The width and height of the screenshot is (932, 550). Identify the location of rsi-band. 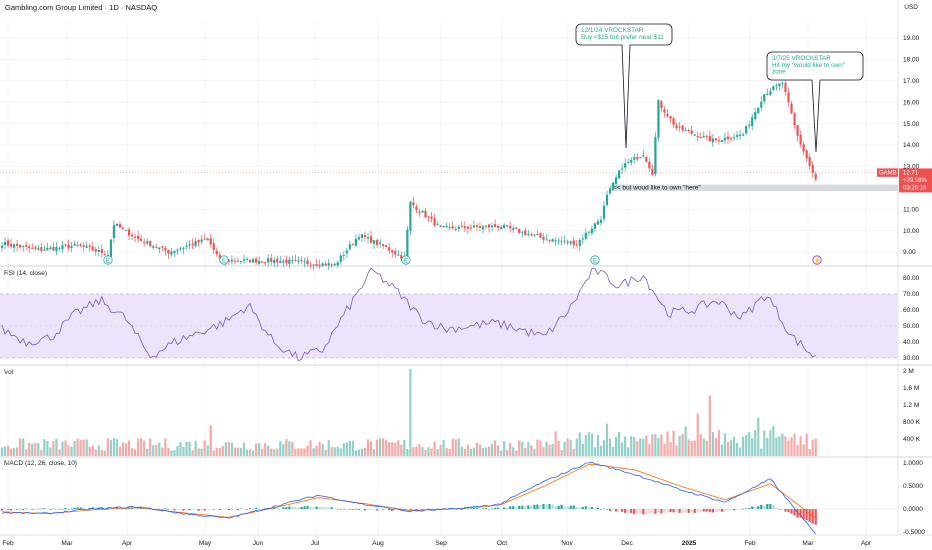
(449, 326).